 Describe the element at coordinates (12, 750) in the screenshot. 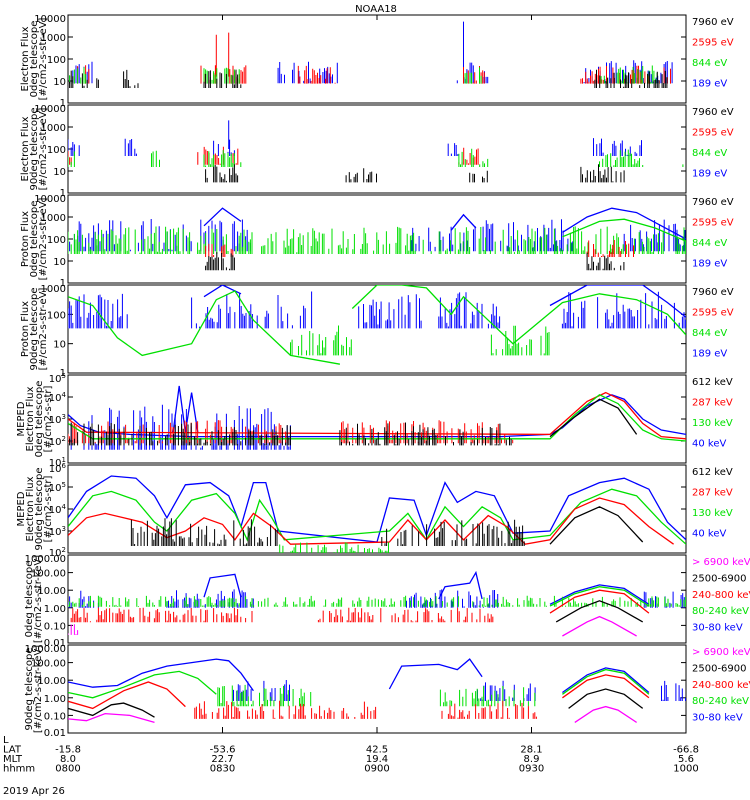

I see `x-row-label: LAT` at that location.